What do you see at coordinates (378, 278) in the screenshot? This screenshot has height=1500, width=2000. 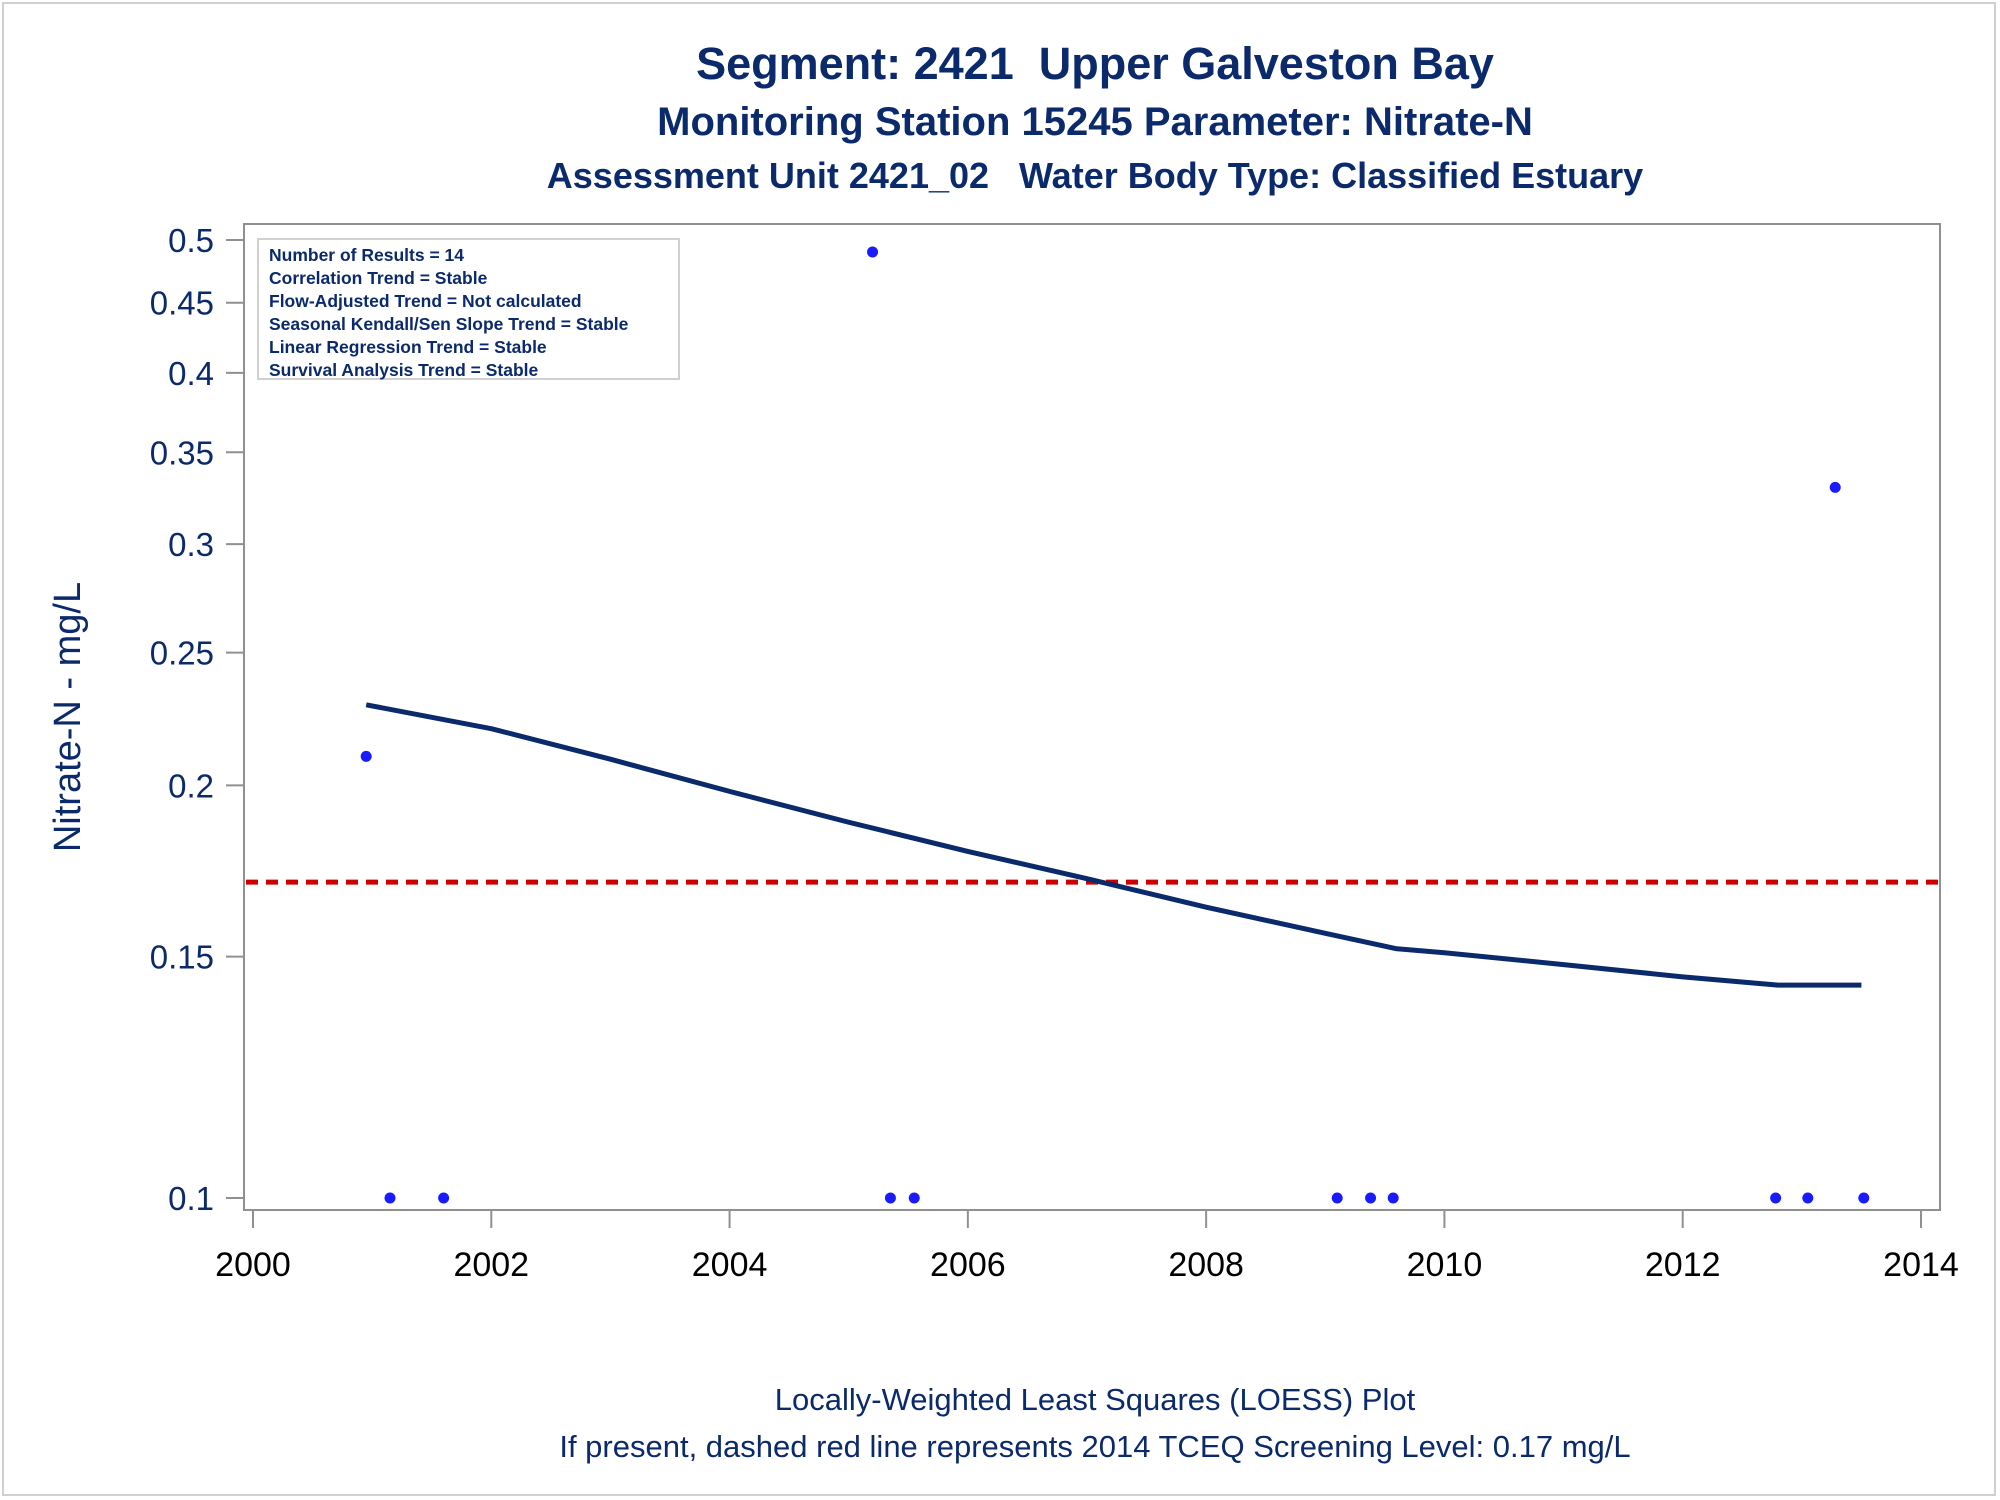 I see `stat-correlation-trend: Correlation Trend = Stable` at bounding box center [378, 278].